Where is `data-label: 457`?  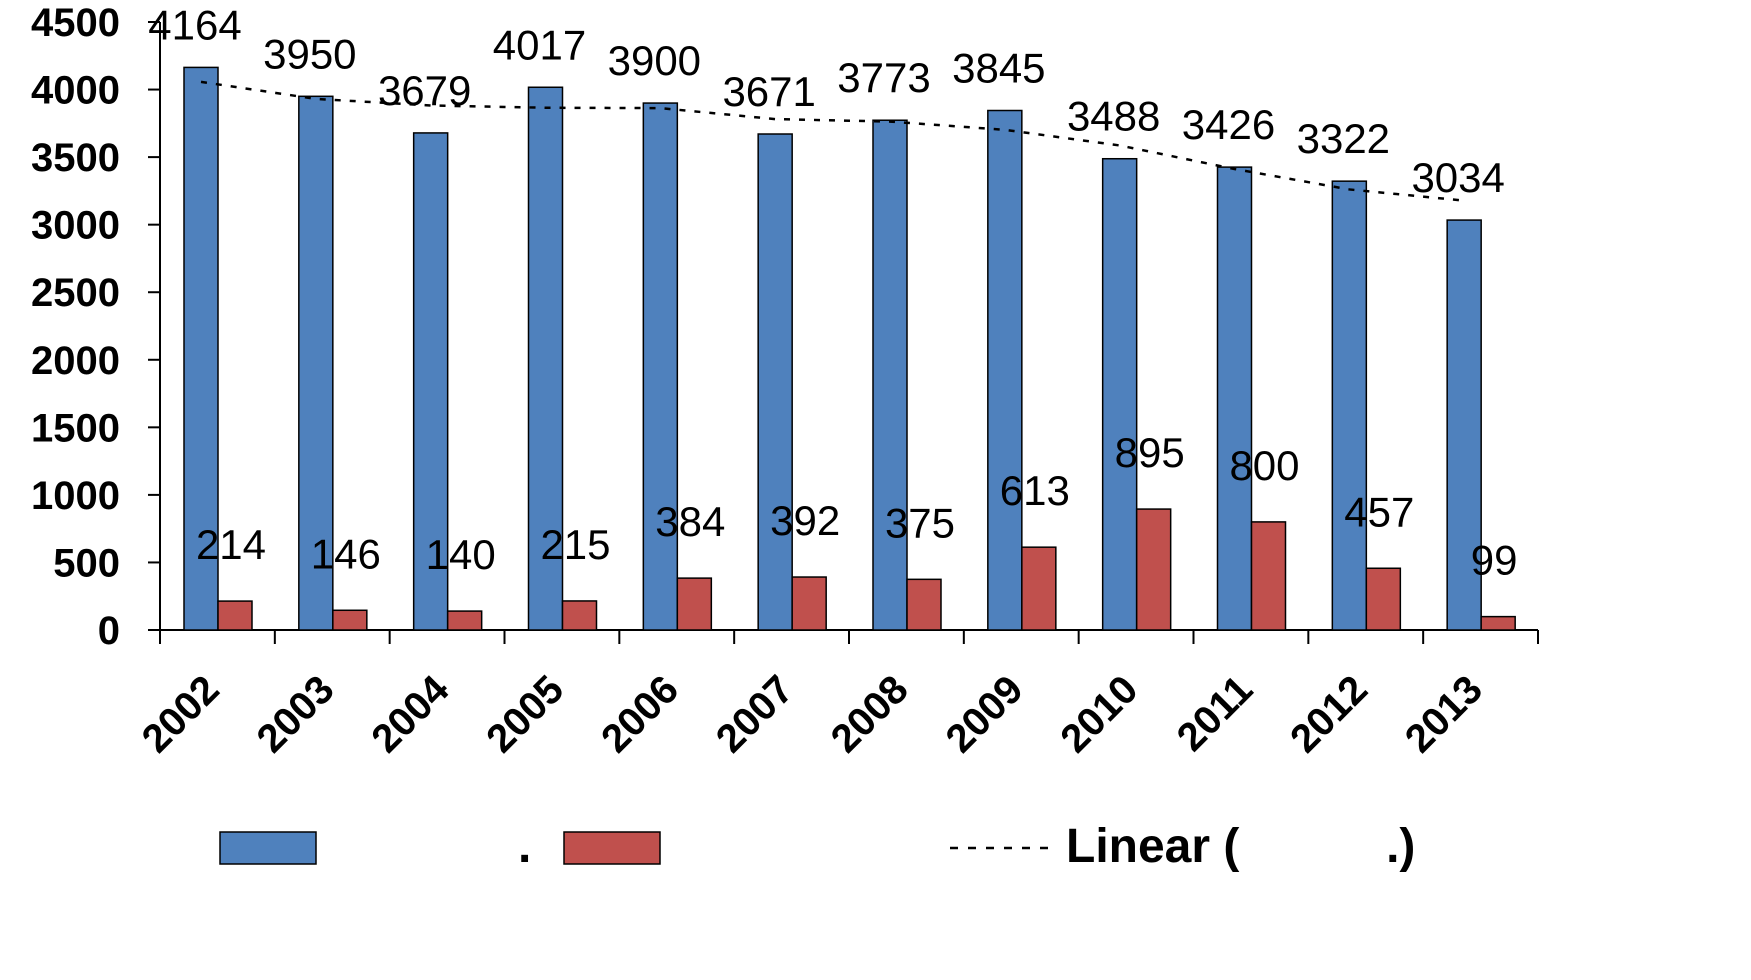
data-label: 457 is located at coordinates (1379, 511).